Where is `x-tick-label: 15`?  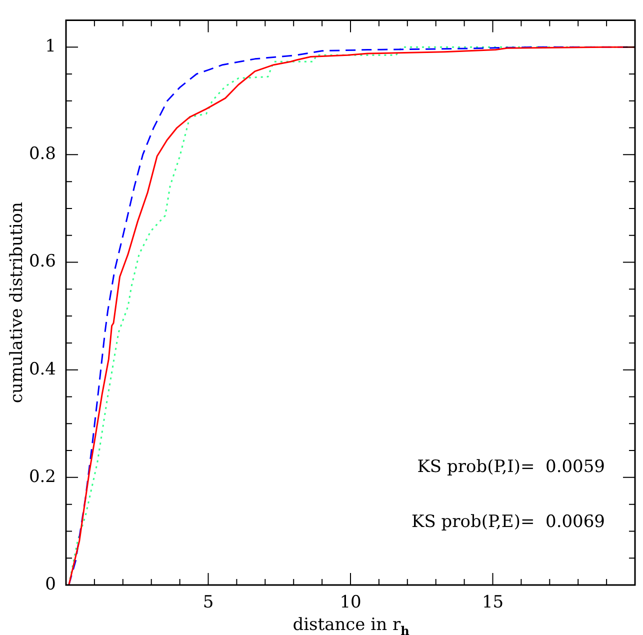
x-tick-label: 15 is located at coordinates (493, 602).